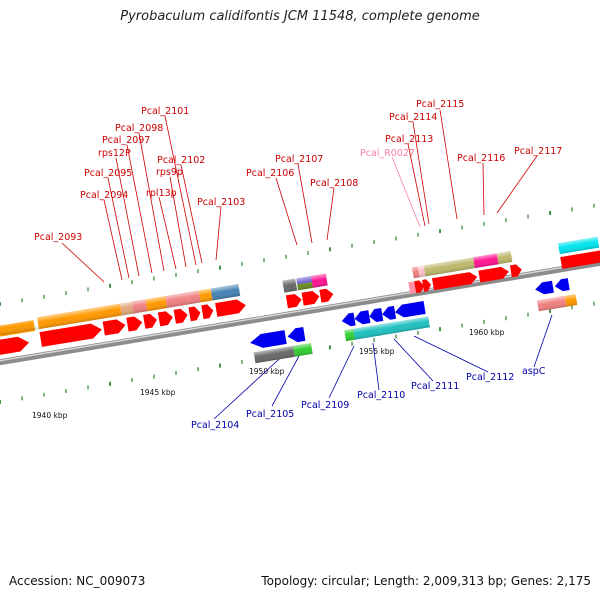 This screenshot has height=600, width=600. What do you see at coordinates (169, 172) in the screenshot?
I see `gene-label-rps9p: rps9p` at bounding box center [169, 172].